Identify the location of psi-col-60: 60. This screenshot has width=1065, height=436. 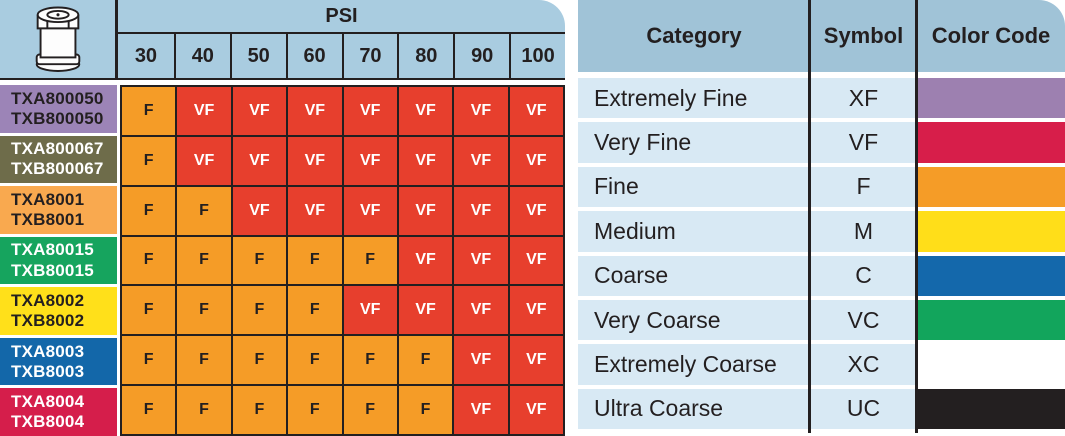
(313, 56).